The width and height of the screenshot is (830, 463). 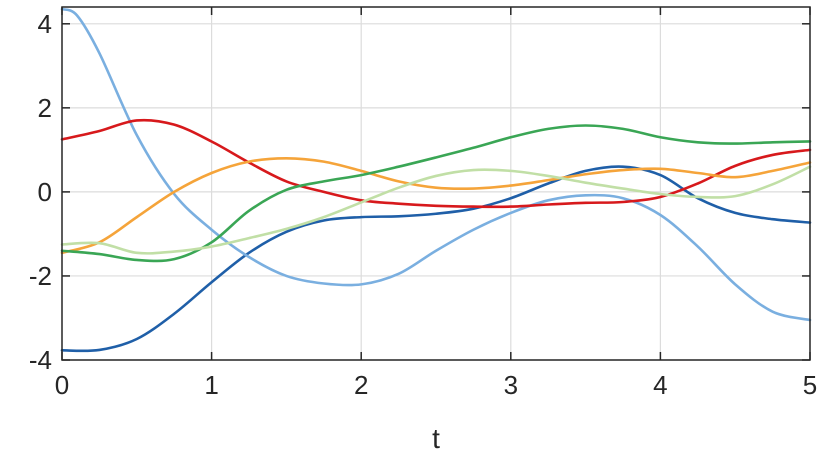 I want to click on y-tick-label: -2, so click(x=40, y=276).